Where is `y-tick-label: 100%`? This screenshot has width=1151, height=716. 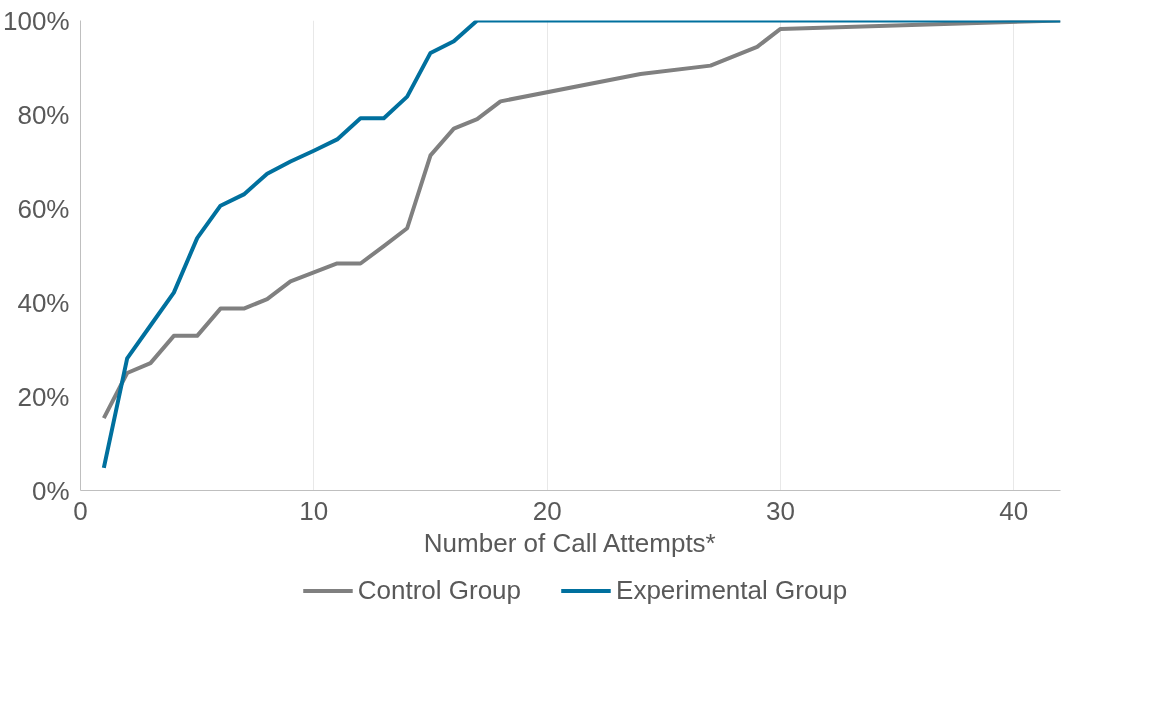 y-tick-label: 100% is located at coordinates (36, 20).